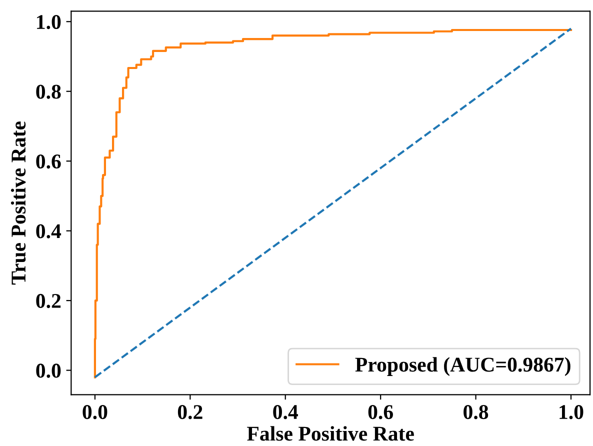 The width and height of the screenshot is (593, 446). Describe the element at coordinates (48, 161) in the screenshot. I see `y-tick-label: 0.6` at that location.